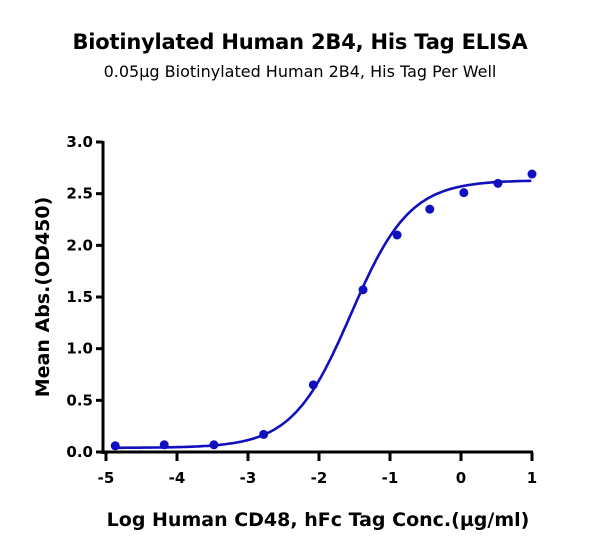 This screenshot has width=600, height=550. I want to click on y-tick-label: 1.5, so click(79, 297).